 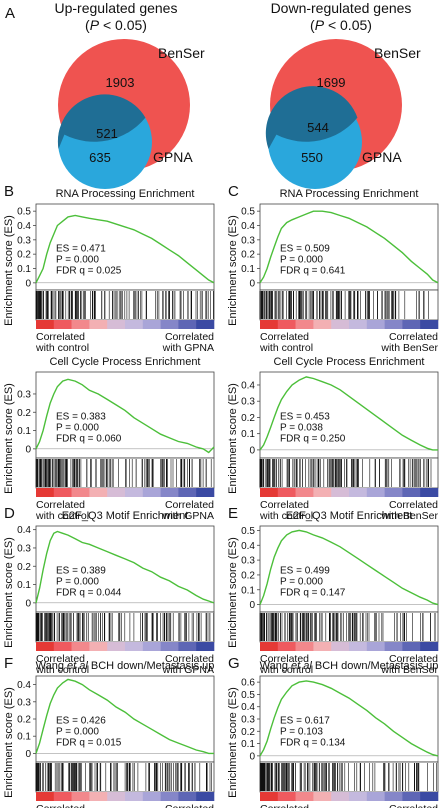 I want to click on venn-left-benser-label: BenSer, so click(x=181, y=53).